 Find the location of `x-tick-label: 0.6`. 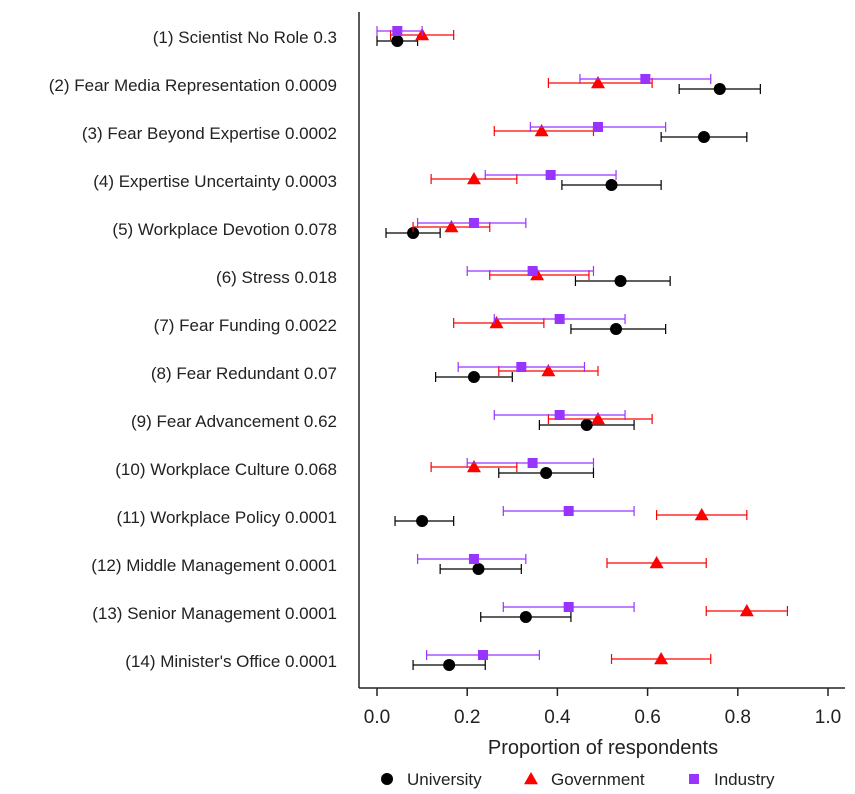

x-tick-label: 0.6 is located at coordinates (647, 717).